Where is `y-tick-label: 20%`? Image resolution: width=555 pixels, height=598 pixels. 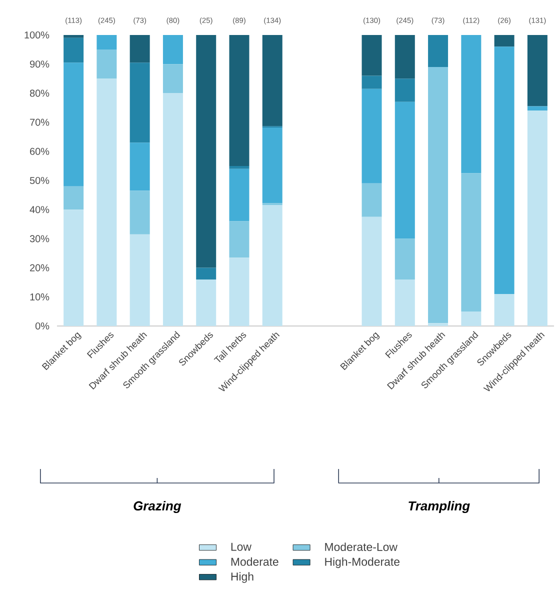
y-tick-label: 20% is located at coordinates (40, 268).